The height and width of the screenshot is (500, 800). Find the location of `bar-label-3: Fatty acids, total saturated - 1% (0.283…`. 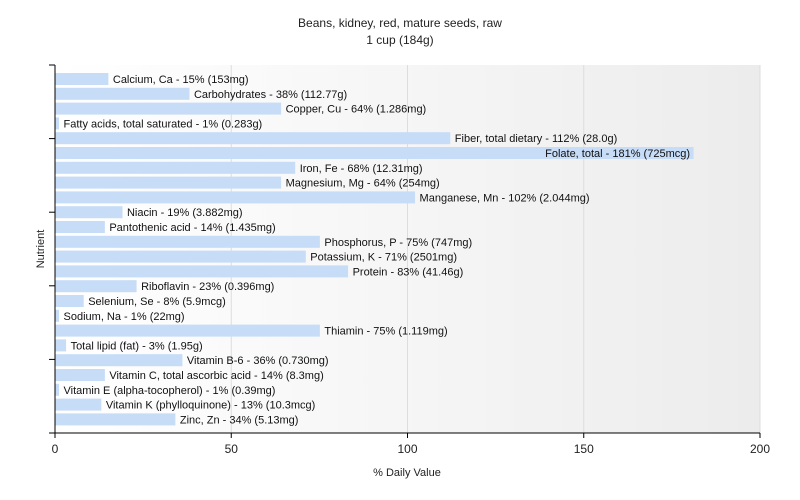

bar-label-3: Fatty acids, total saturated - 1% (0.283… is located at coordinates (163, 124).